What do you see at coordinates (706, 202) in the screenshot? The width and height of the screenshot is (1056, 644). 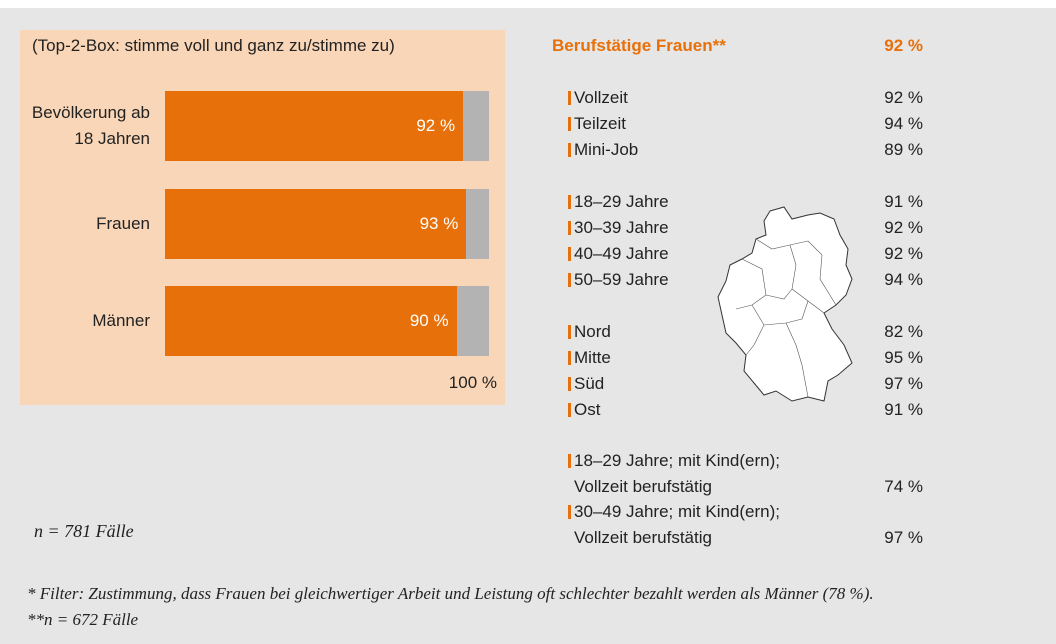 I see `breakdown-label: 18–29 Jahre` at bounding box center [706, 202].